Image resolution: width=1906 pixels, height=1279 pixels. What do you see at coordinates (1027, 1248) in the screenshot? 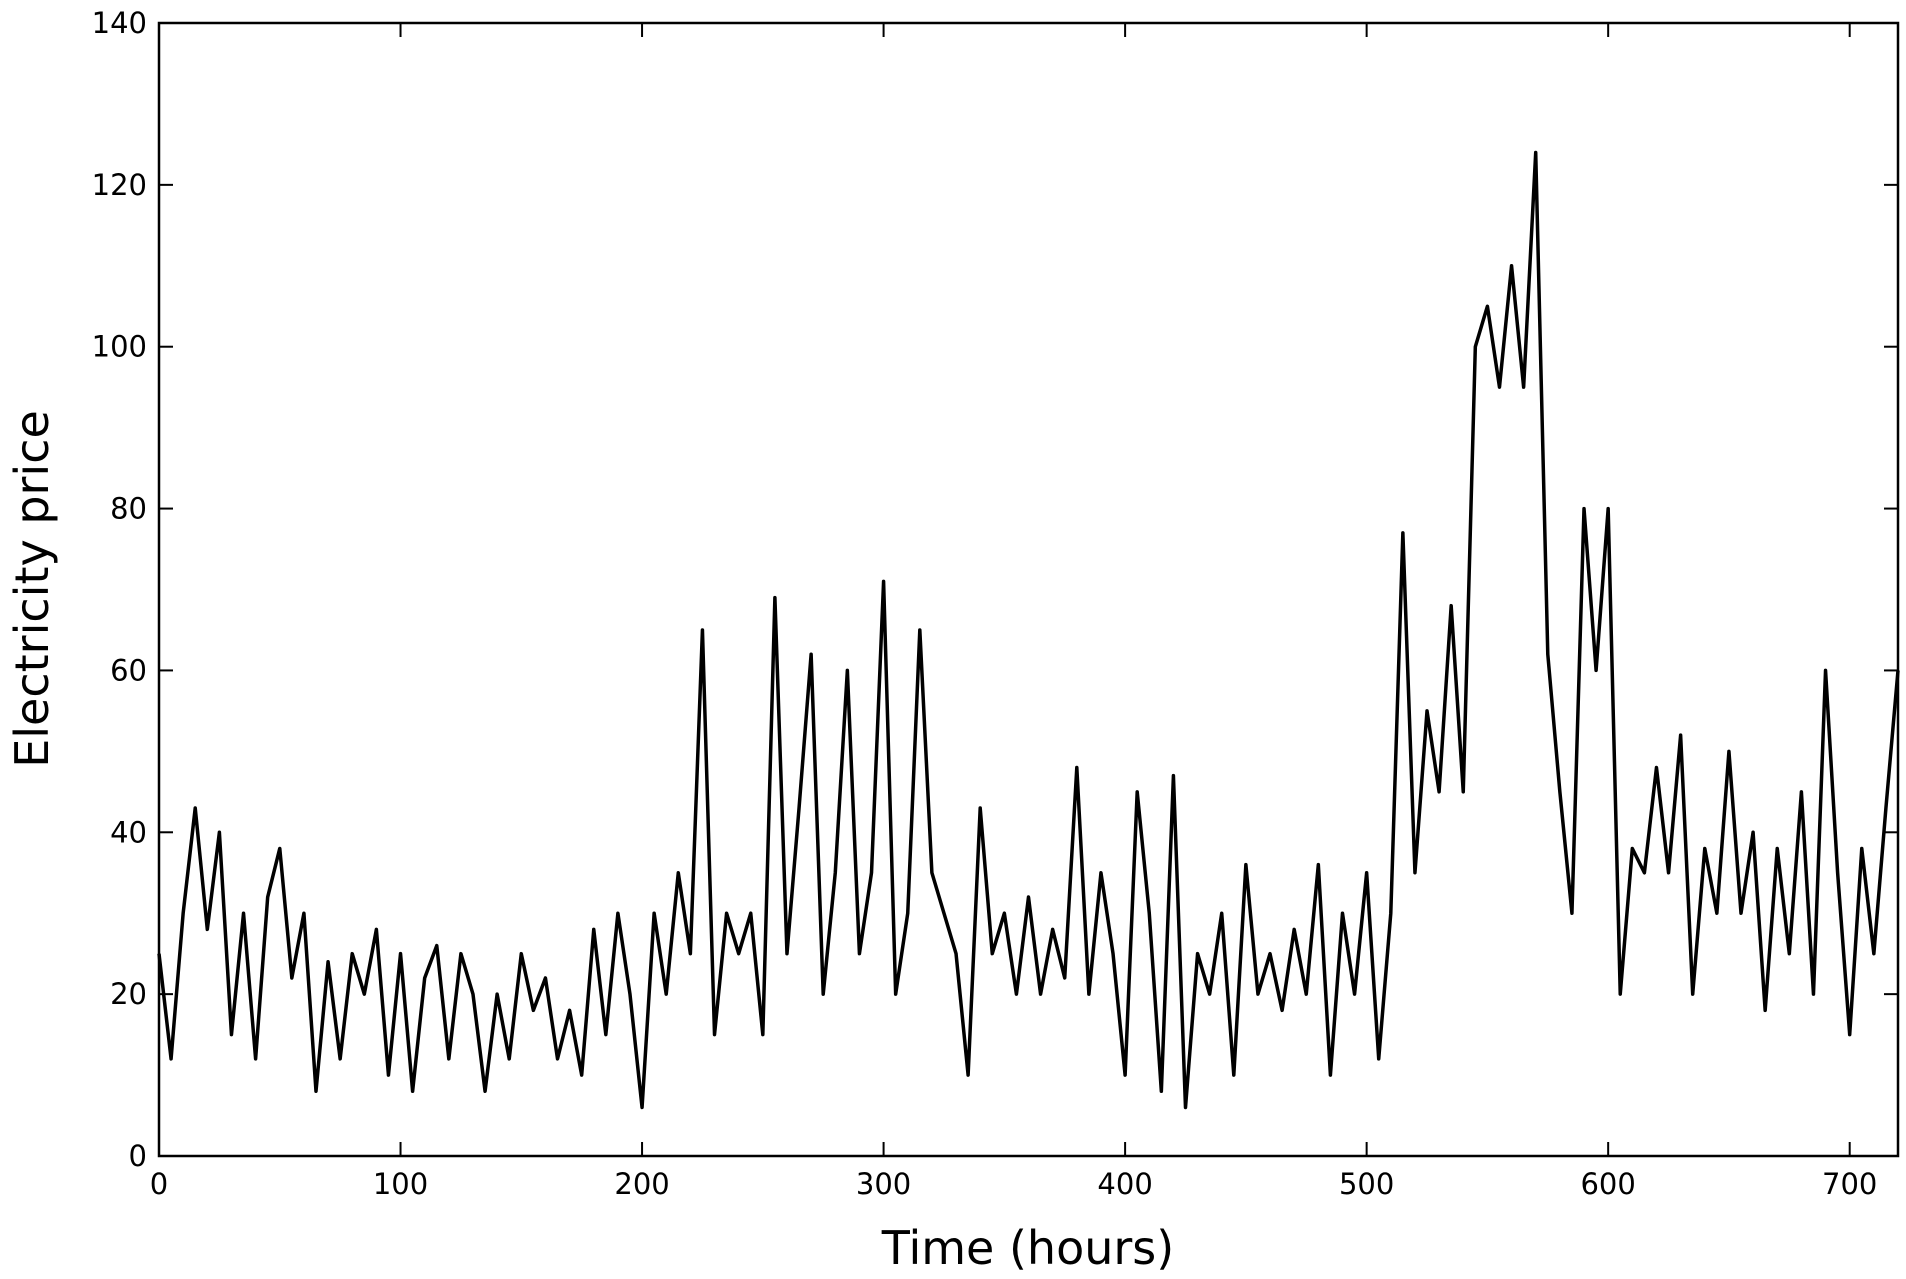
I see `x-axis-label: Time (hours)` at bounding box center [1027, 1248].